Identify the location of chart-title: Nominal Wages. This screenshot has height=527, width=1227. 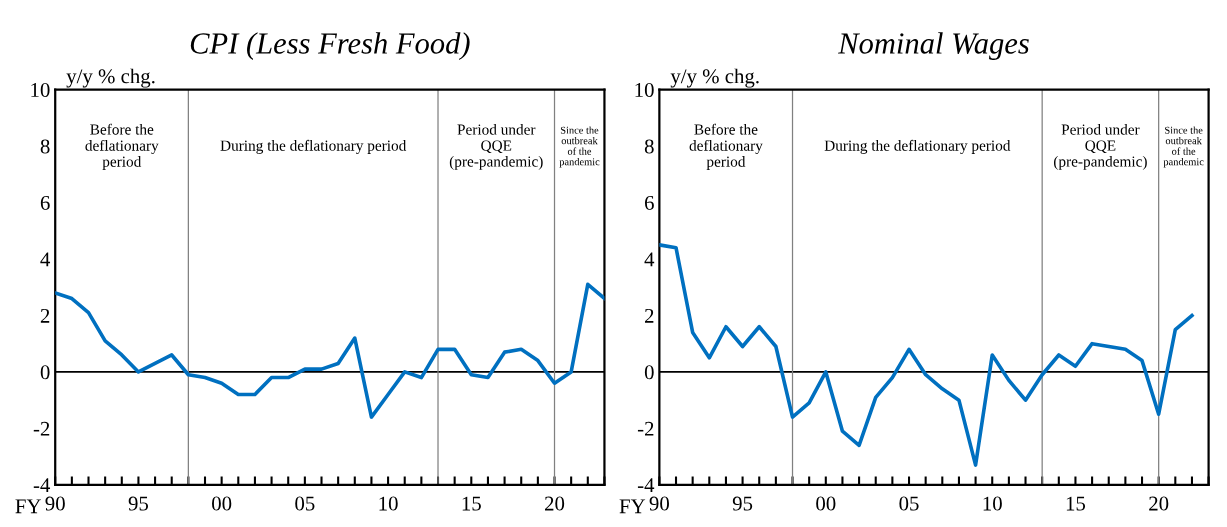
(933, 46).